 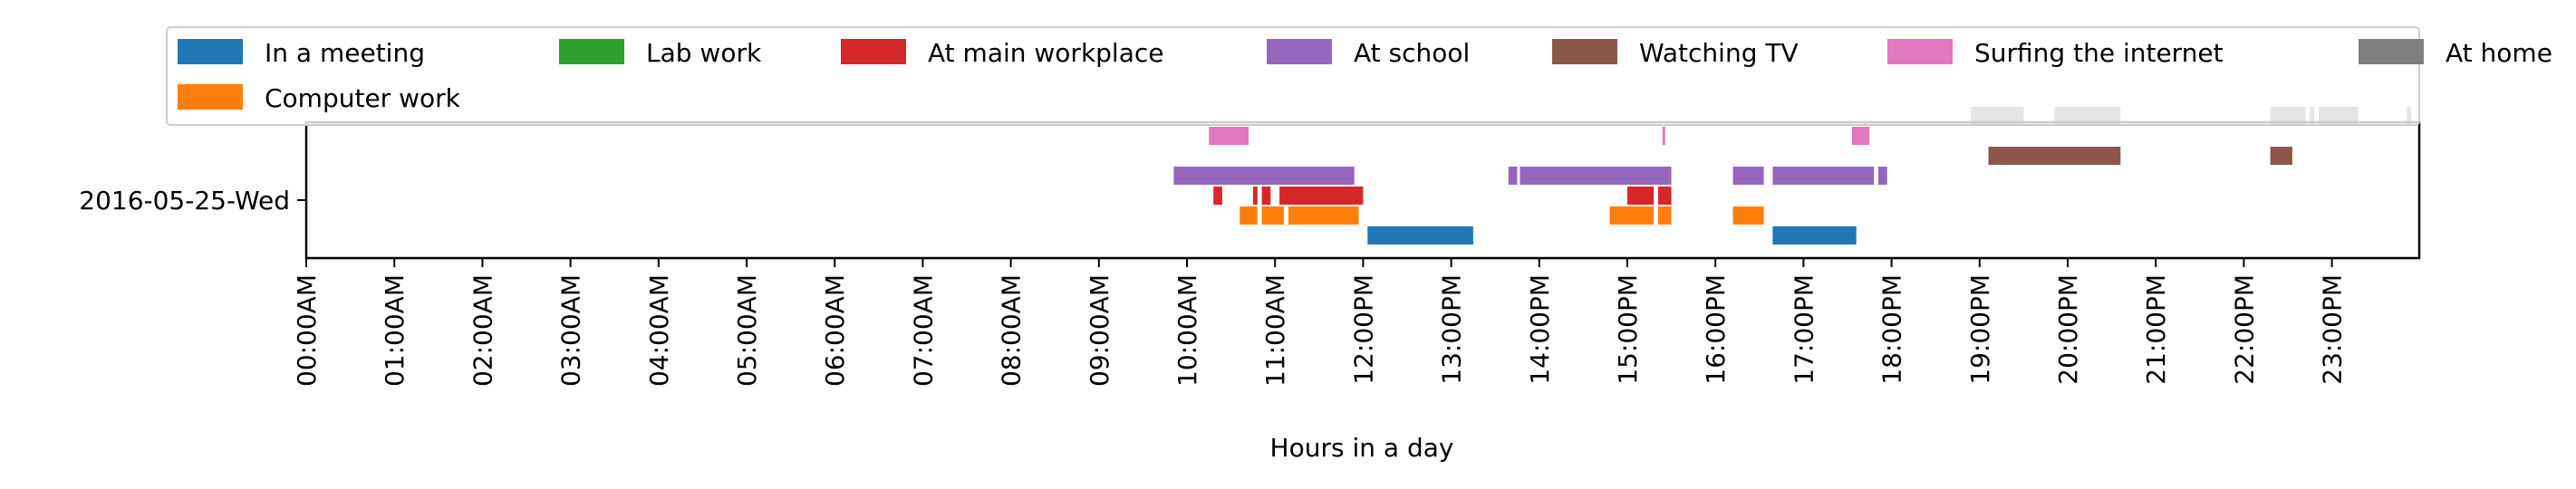 What do you see at coordinates (2244, 329) in the screenshot?
I see `x-tick-label-22: 22:00PM` at bounding box center [2244, 329].